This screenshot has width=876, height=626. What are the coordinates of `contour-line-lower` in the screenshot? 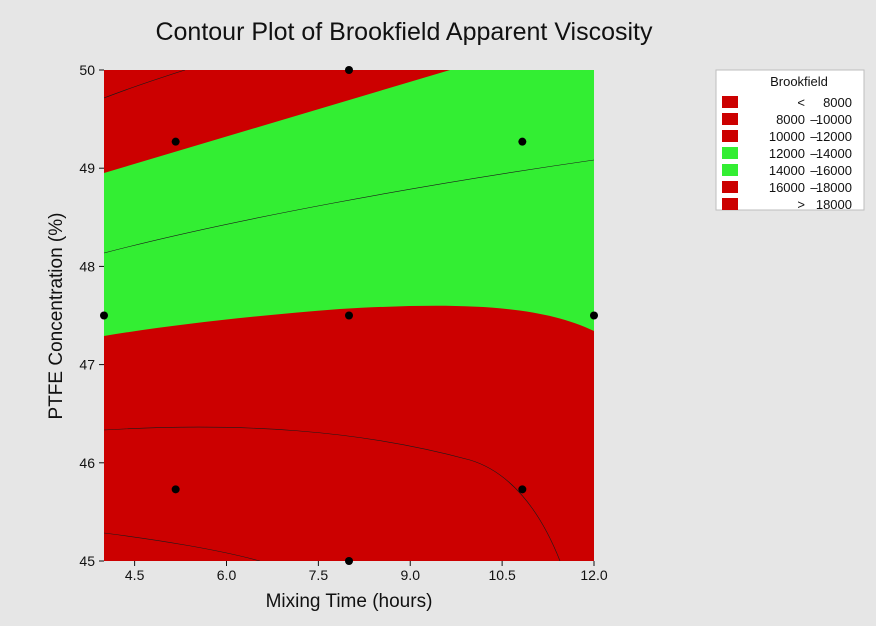 It's located at (332, 493).